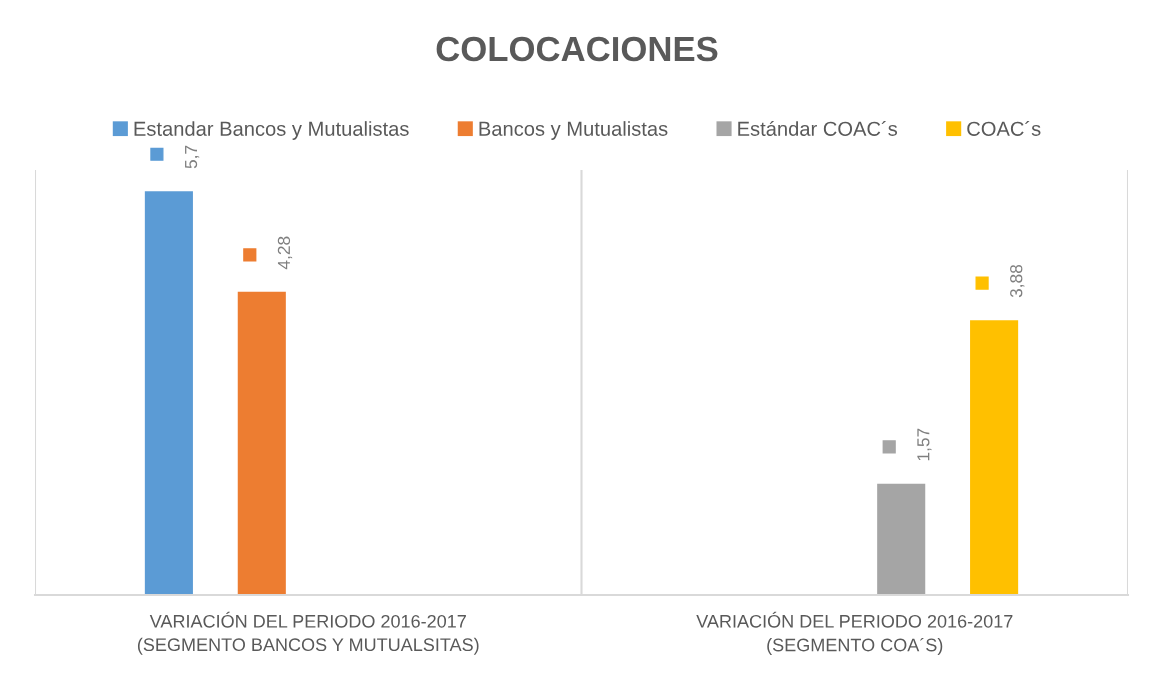  I want to click on data-label: 5,7, so click(192, 157).